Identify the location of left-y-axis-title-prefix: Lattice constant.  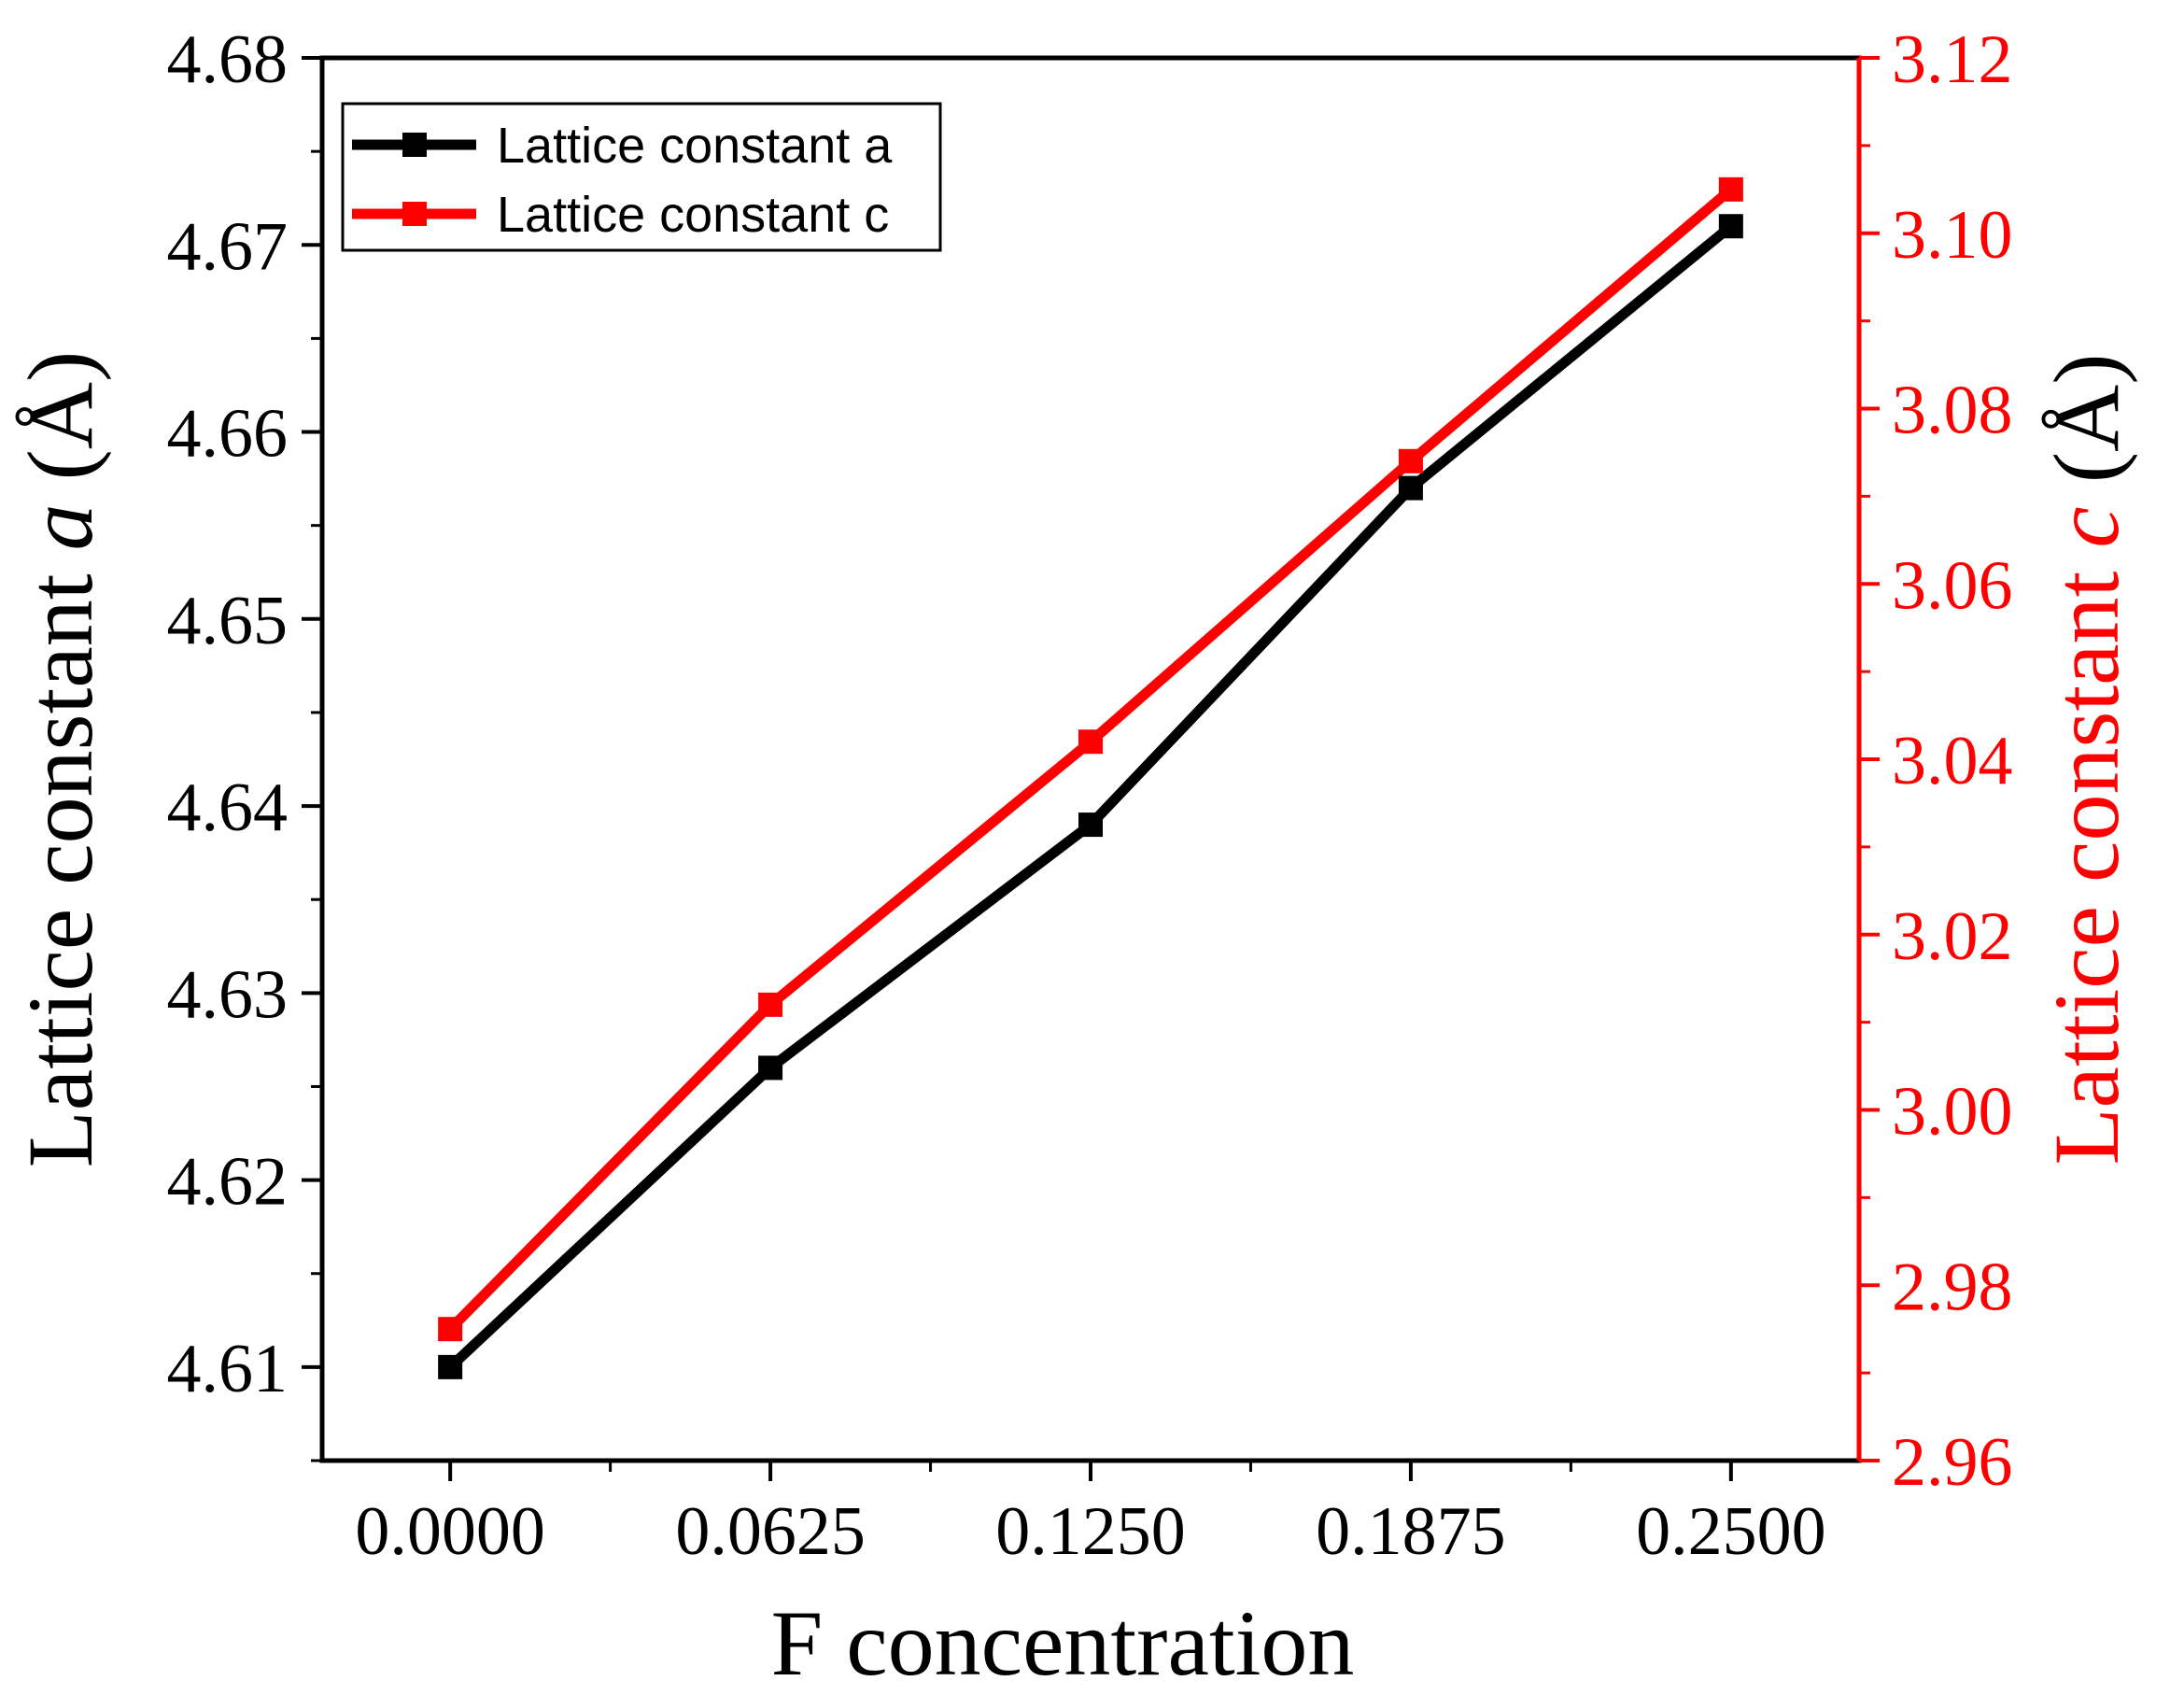
(60, 859).